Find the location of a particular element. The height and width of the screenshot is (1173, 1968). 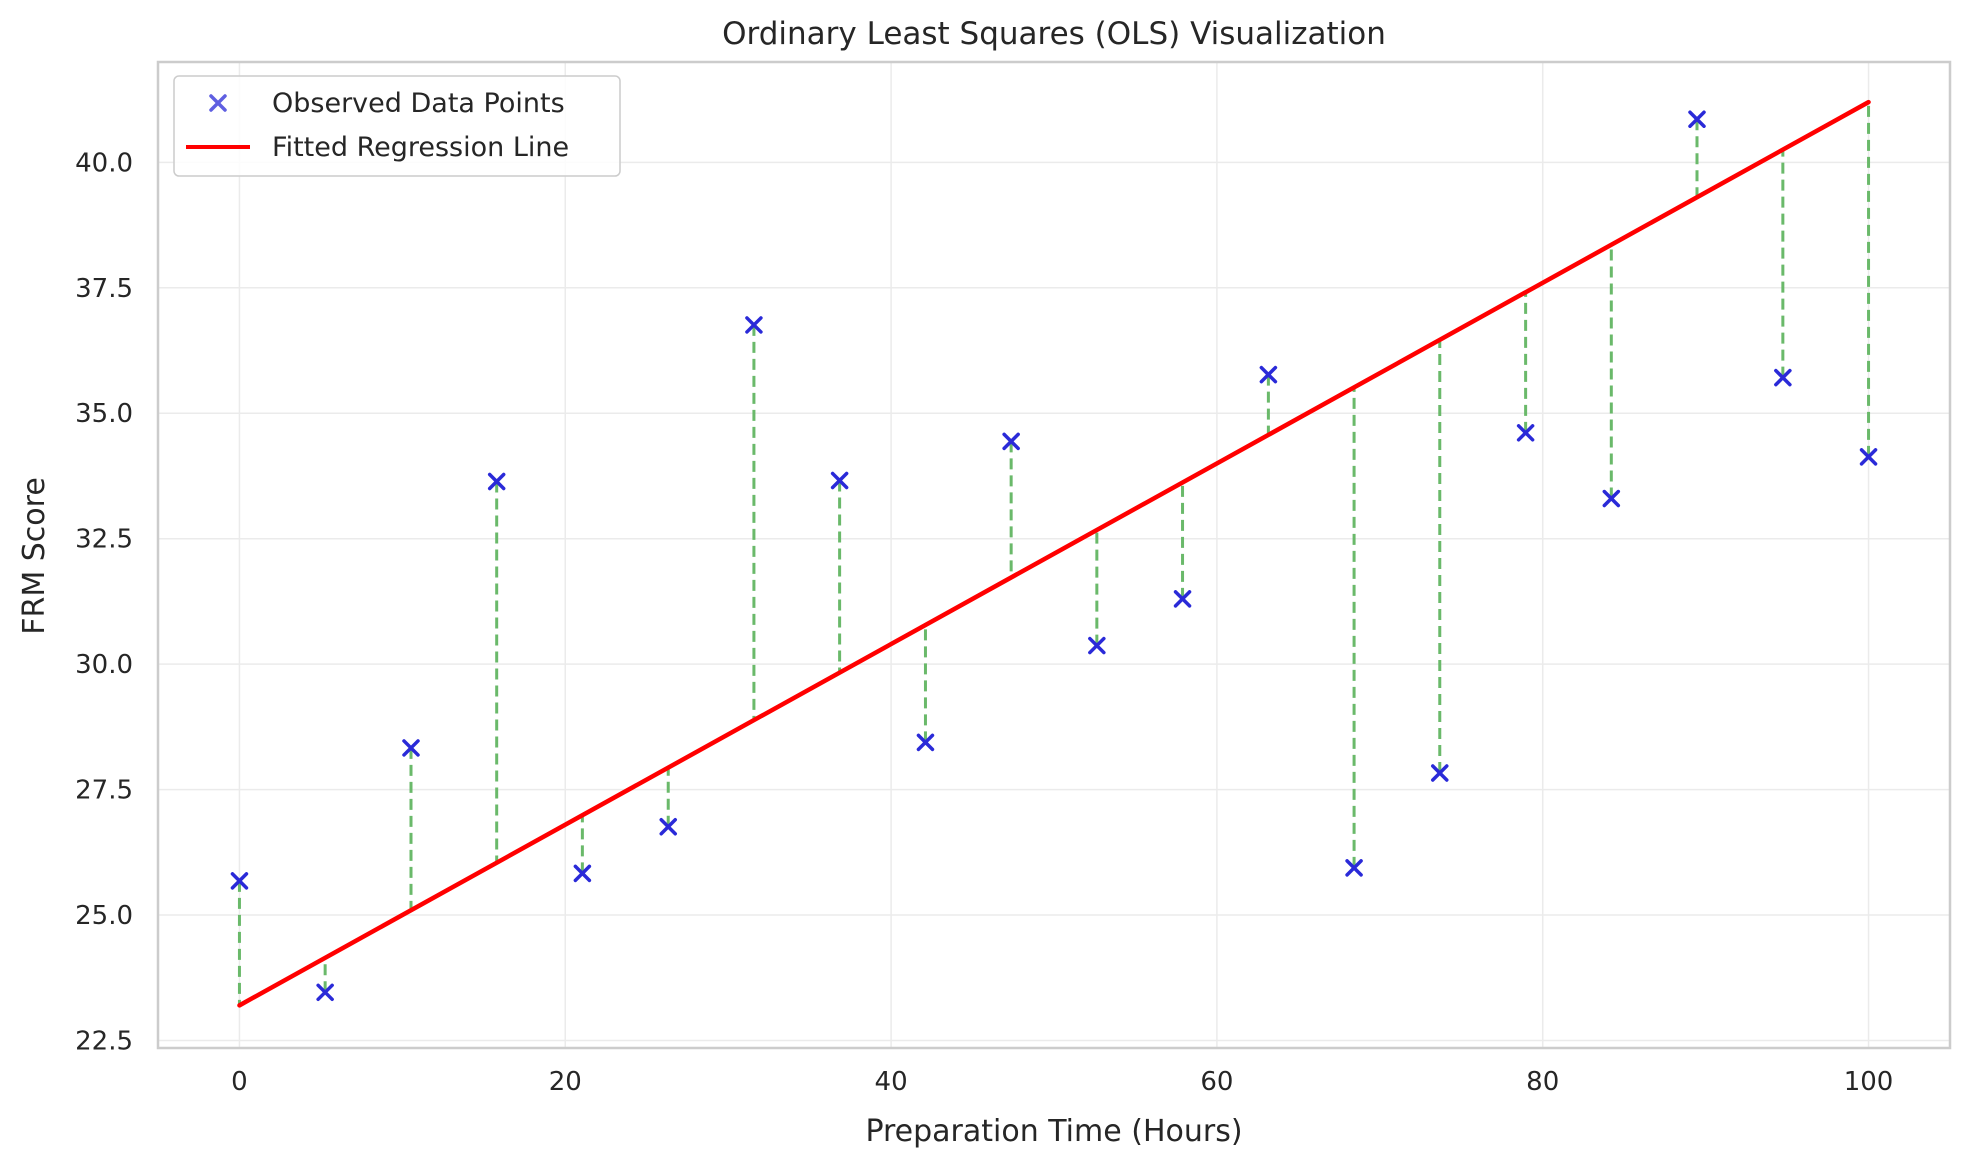

y-tick-label: 27.5 is located at coordinates (104, 791).